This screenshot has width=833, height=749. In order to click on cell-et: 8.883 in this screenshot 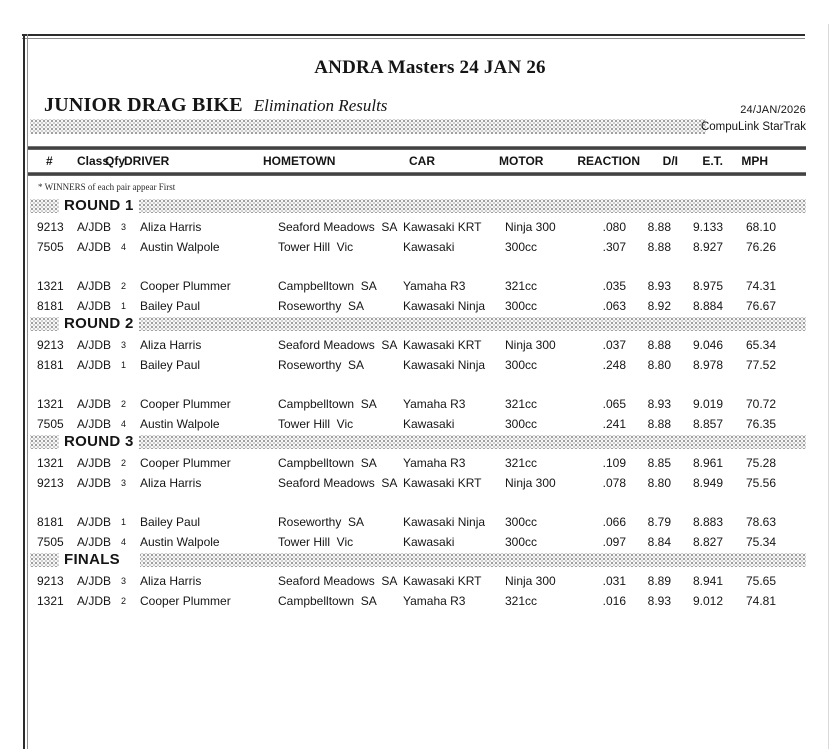, I will do `click(707, 522)`.